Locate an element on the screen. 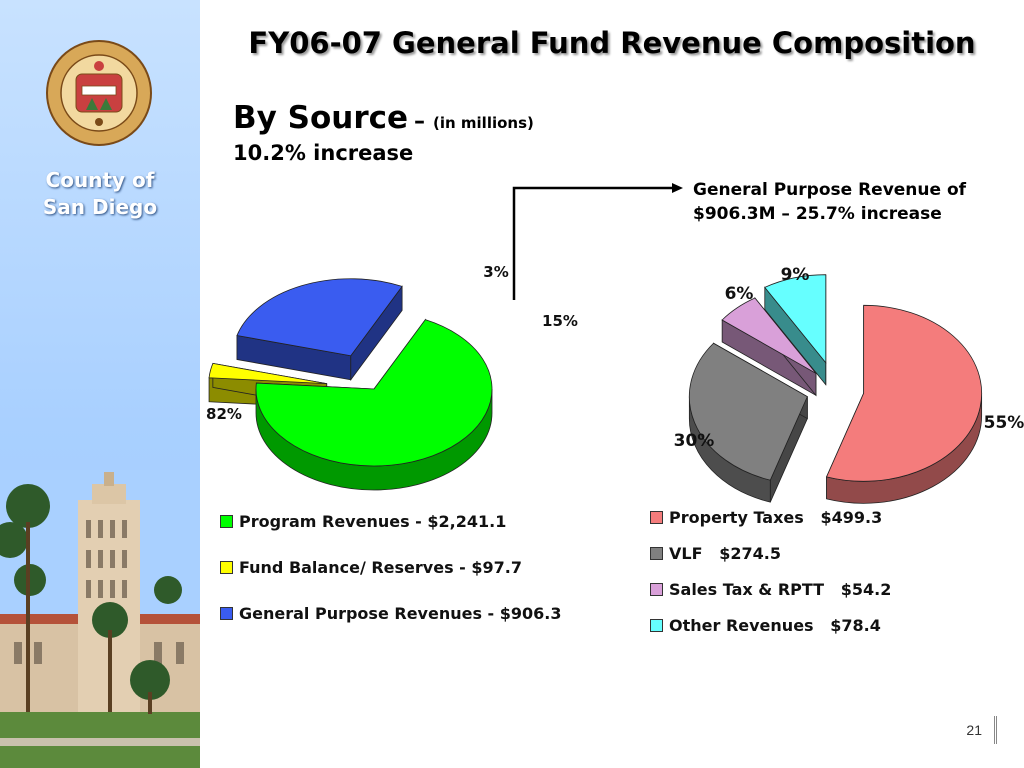  legend-item-other-revenues: Other Revenues $78.4 is located at coordinates (765, 625).